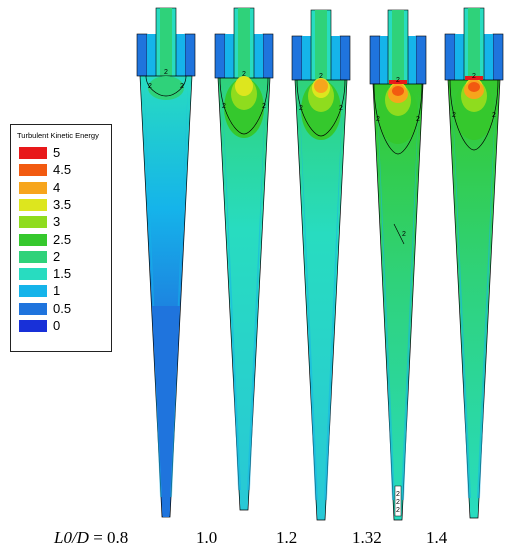  I want to click on legend-label: 2, so click(57, 256).